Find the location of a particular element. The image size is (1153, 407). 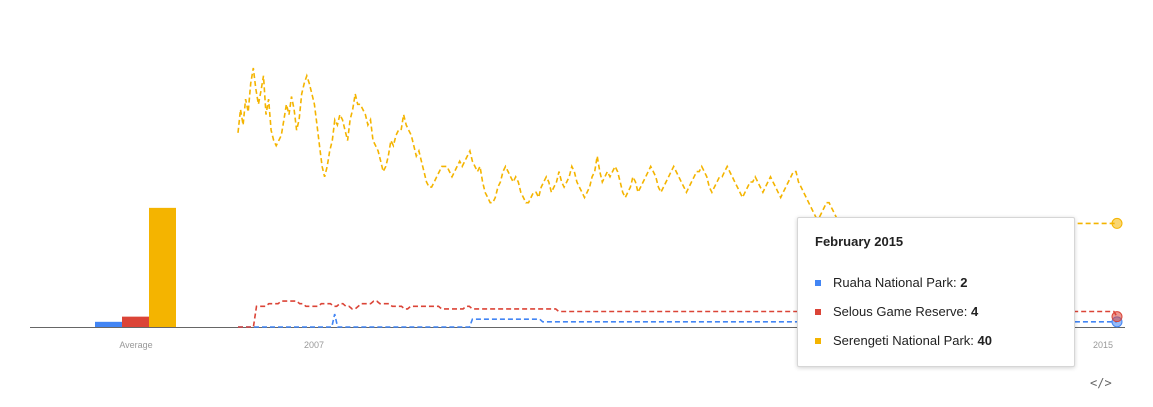

tooltip-value-selous: 4 is located at coordinates (975, 311).